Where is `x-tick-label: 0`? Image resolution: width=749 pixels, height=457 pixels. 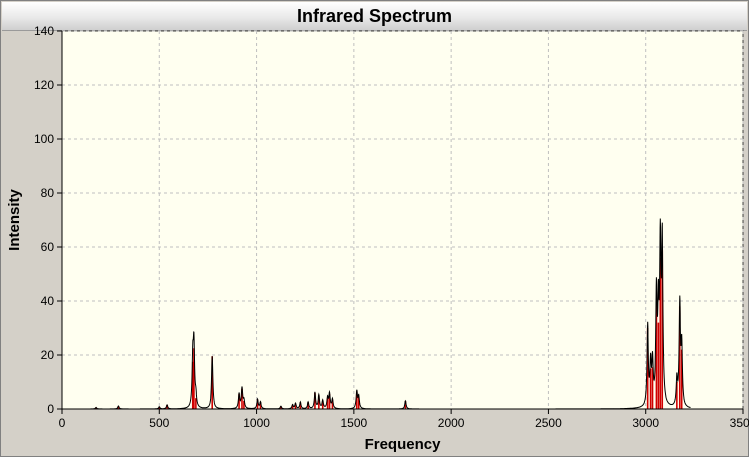 x-tick-label: 0 is located at coordinates (62, 423).